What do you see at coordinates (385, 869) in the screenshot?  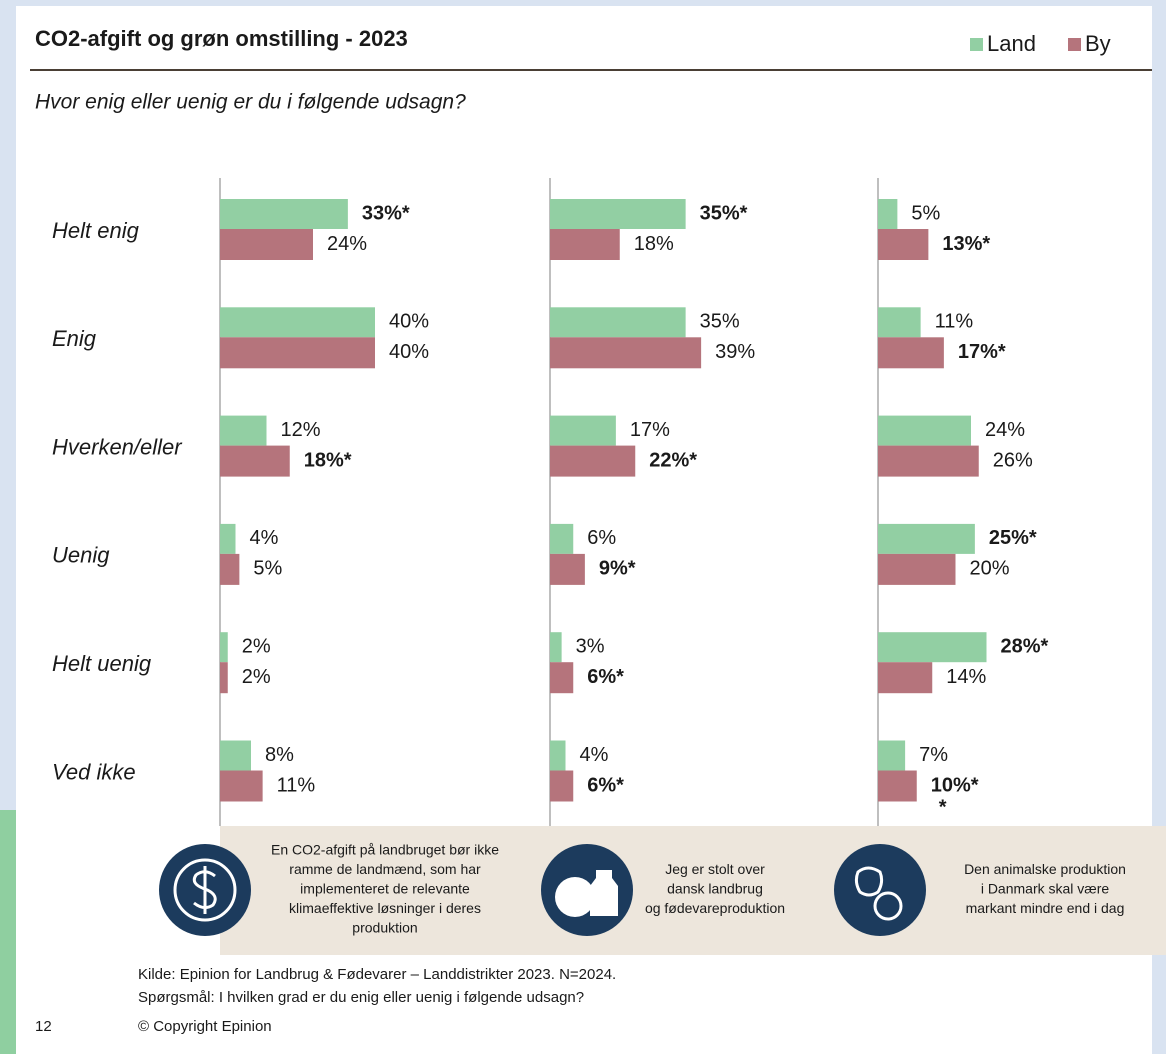 I see `panel-caption: ramme de landmænd, som har` at bounding box center [385, 869].